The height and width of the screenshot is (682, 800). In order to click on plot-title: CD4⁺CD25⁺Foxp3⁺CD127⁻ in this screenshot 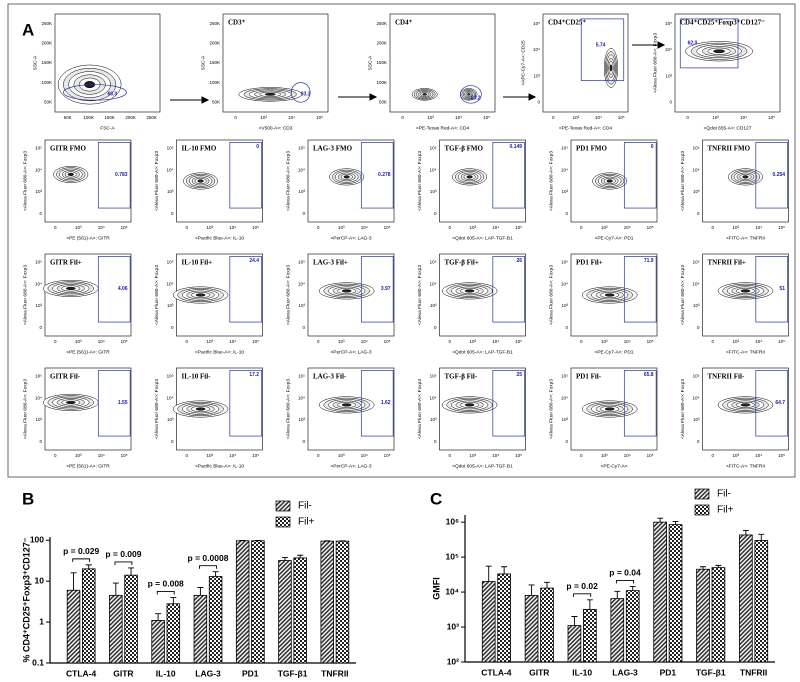, I will do `click(722, 23)`.